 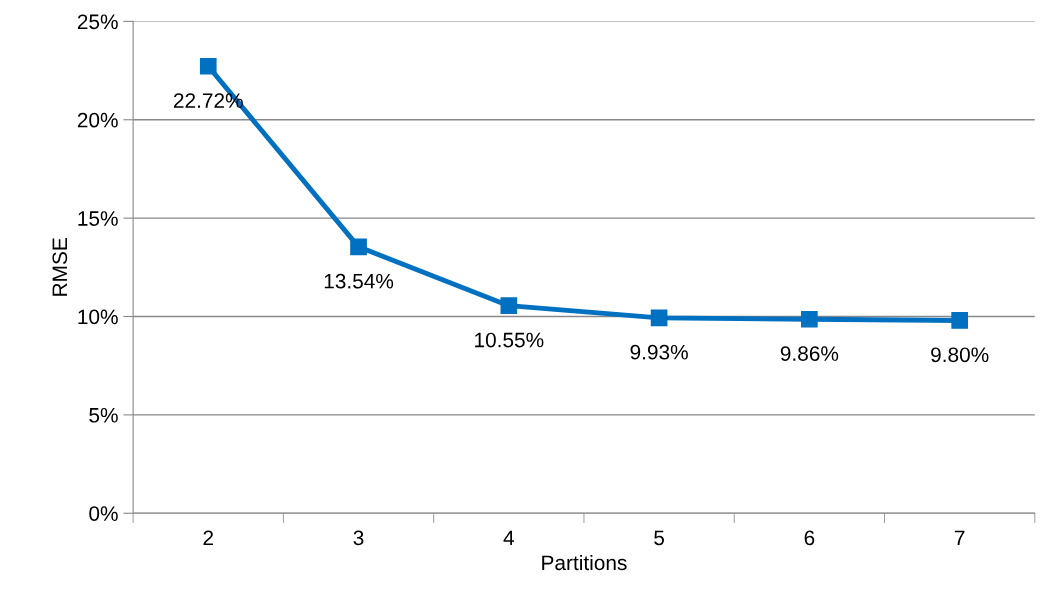 What do you see at coordinates (60, 267) in the screenshot?
I see `y-axis-title: RMSE` at bounding box center [60, 267].